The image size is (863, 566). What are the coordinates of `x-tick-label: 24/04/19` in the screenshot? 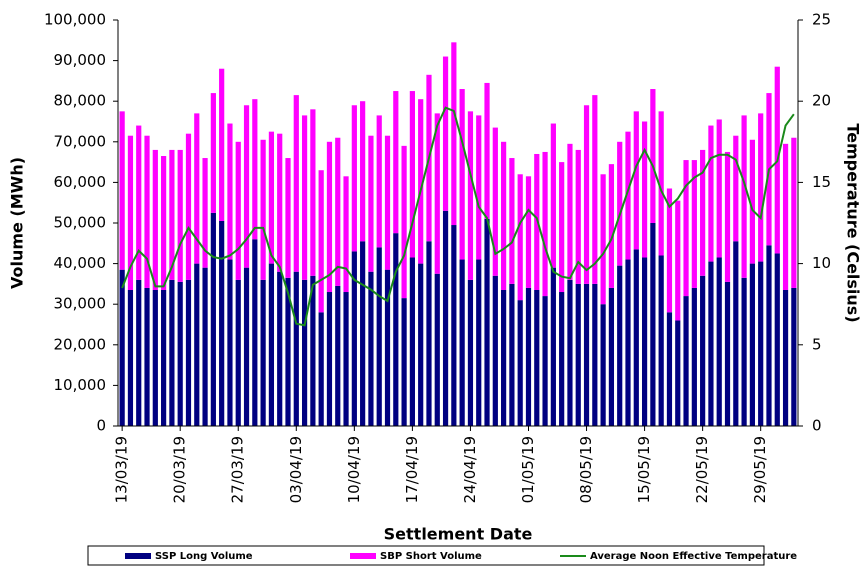 It's located at (470, 469).